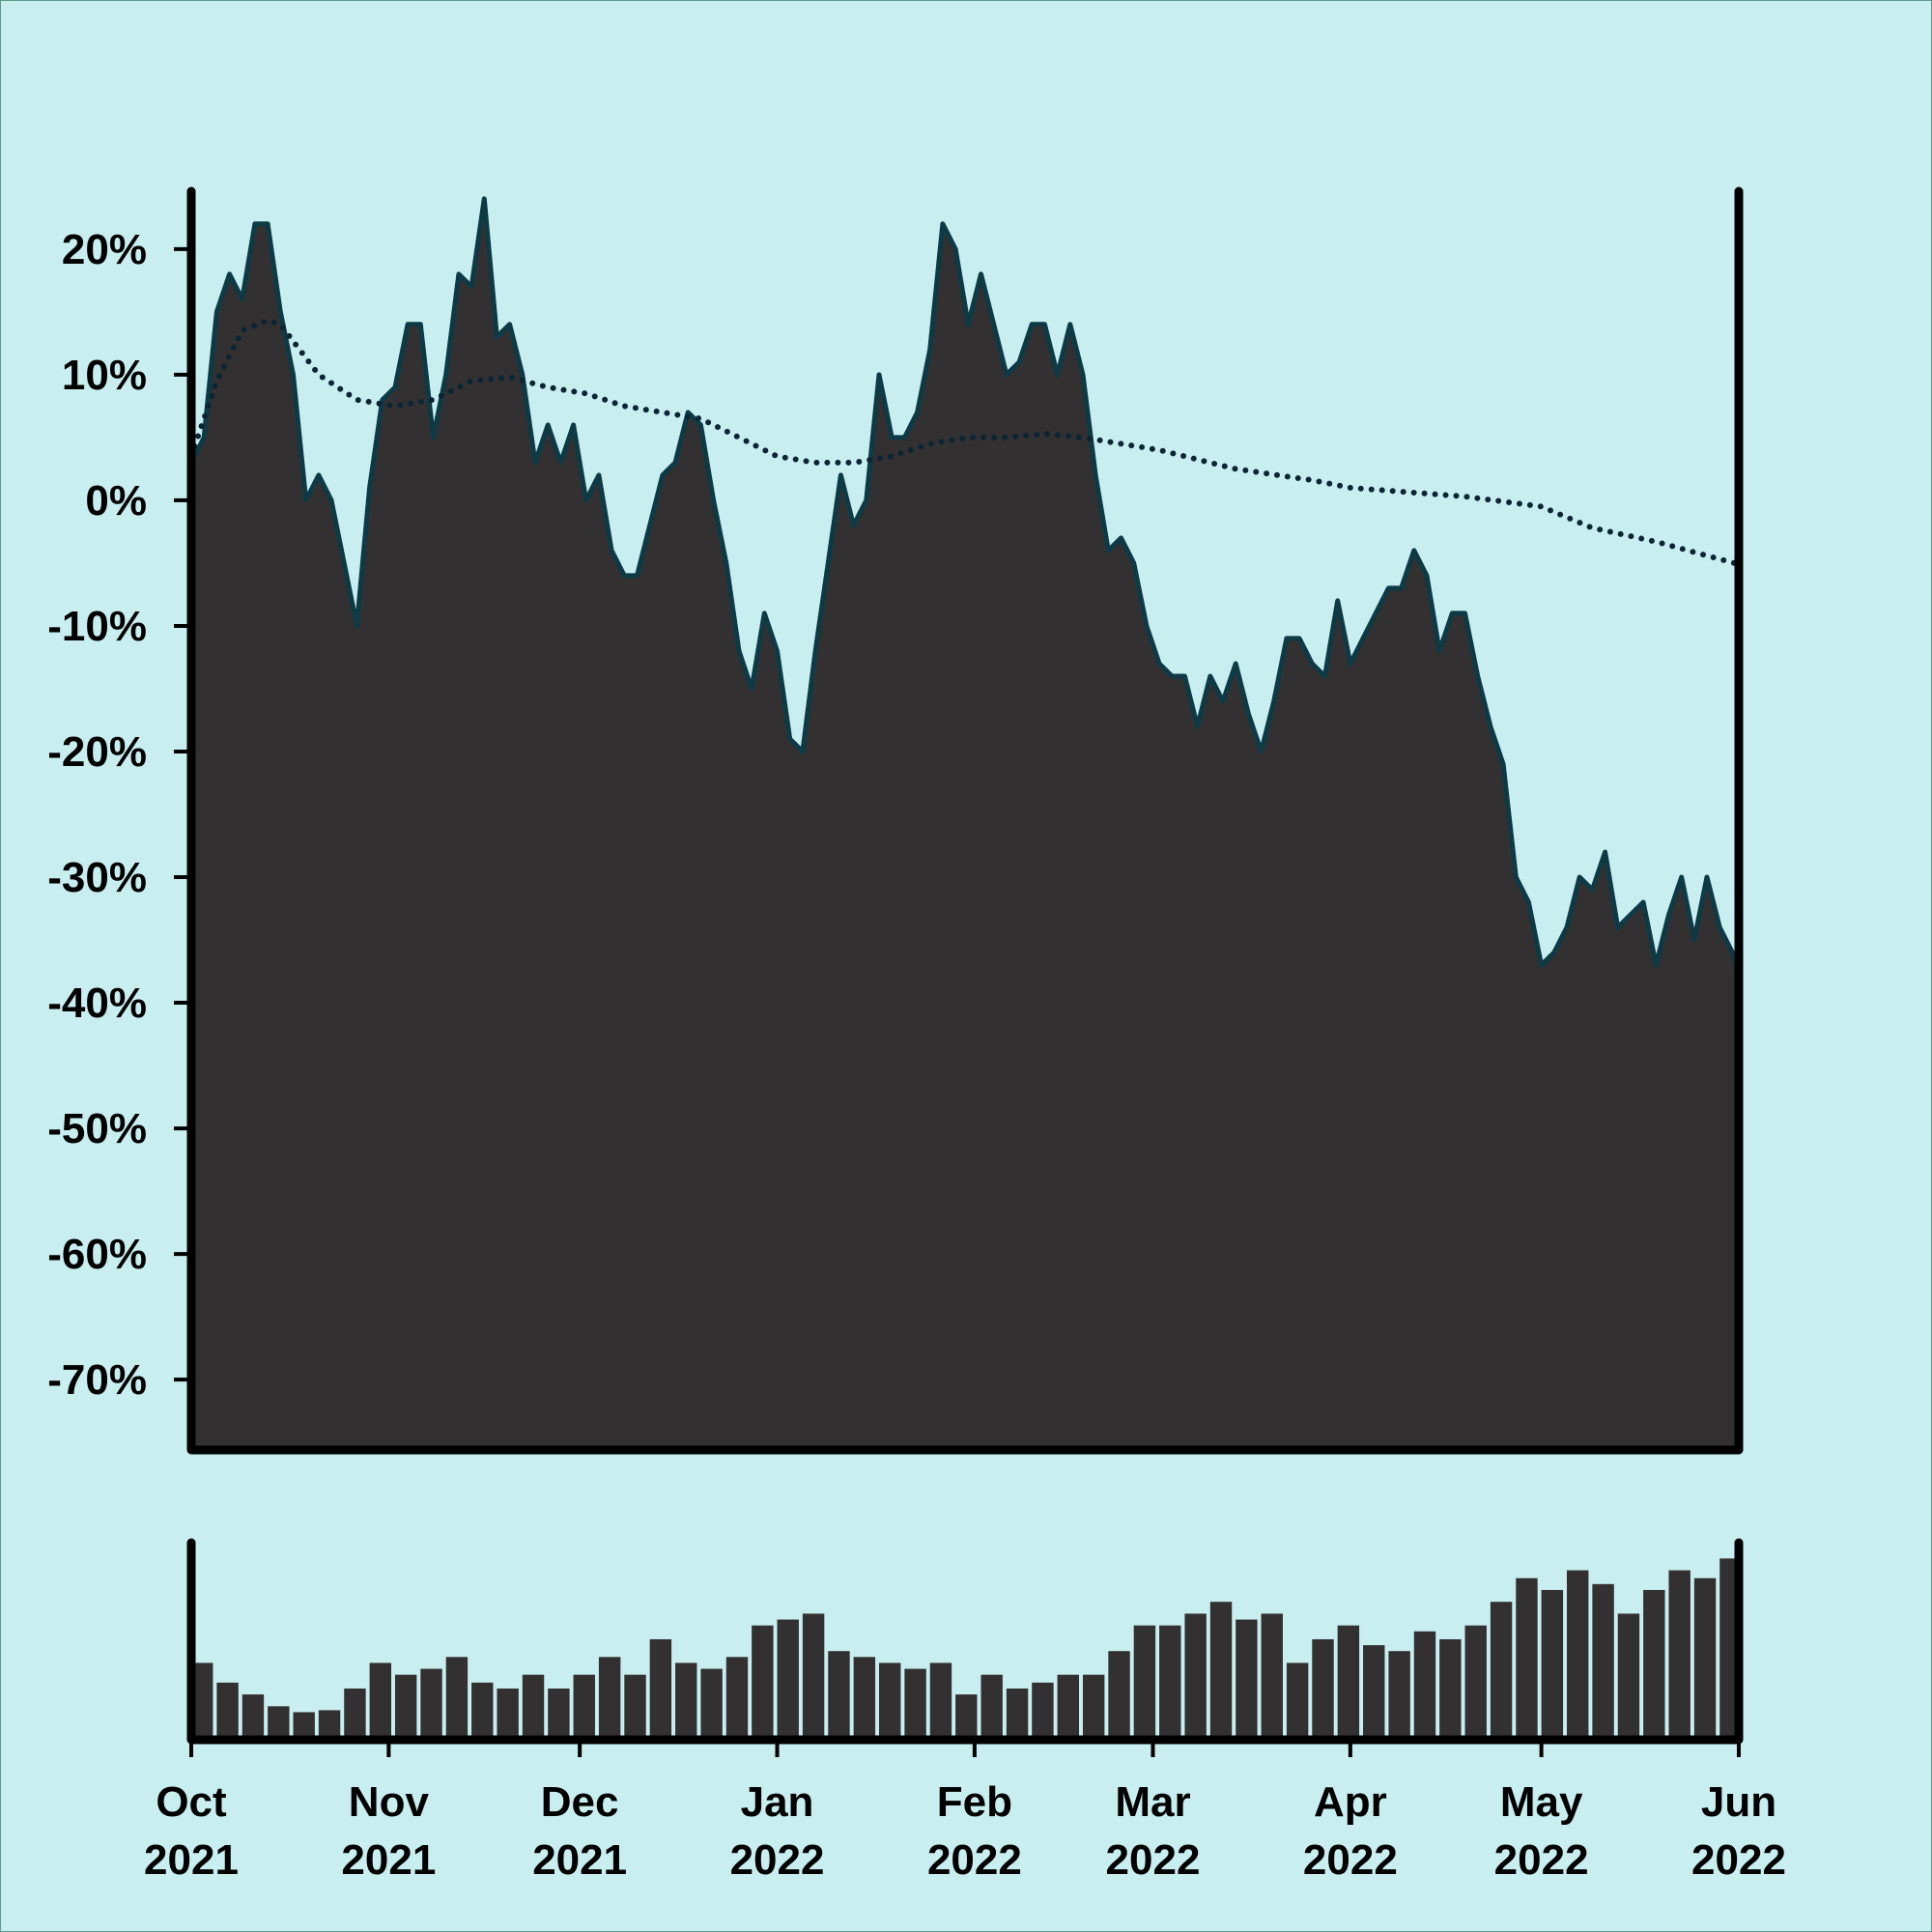  Describe the element at coordinates (579, 1831) in the screenshot. I see `x-tick-label: Dec 2021` at that location.